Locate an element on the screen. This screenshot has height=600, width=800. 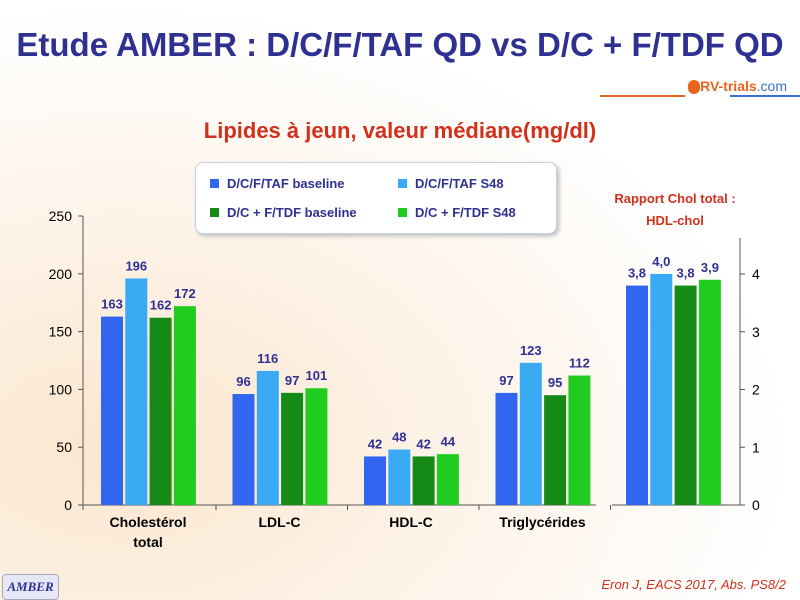
data-label: 48 is located at coordinates (399, 437).